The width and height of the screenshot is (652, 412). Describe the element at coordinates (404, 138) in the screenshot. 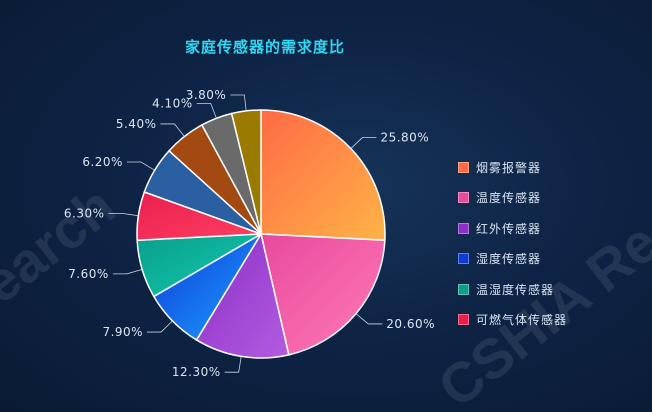

I see `slice-value-label: 25.80%` at that location.